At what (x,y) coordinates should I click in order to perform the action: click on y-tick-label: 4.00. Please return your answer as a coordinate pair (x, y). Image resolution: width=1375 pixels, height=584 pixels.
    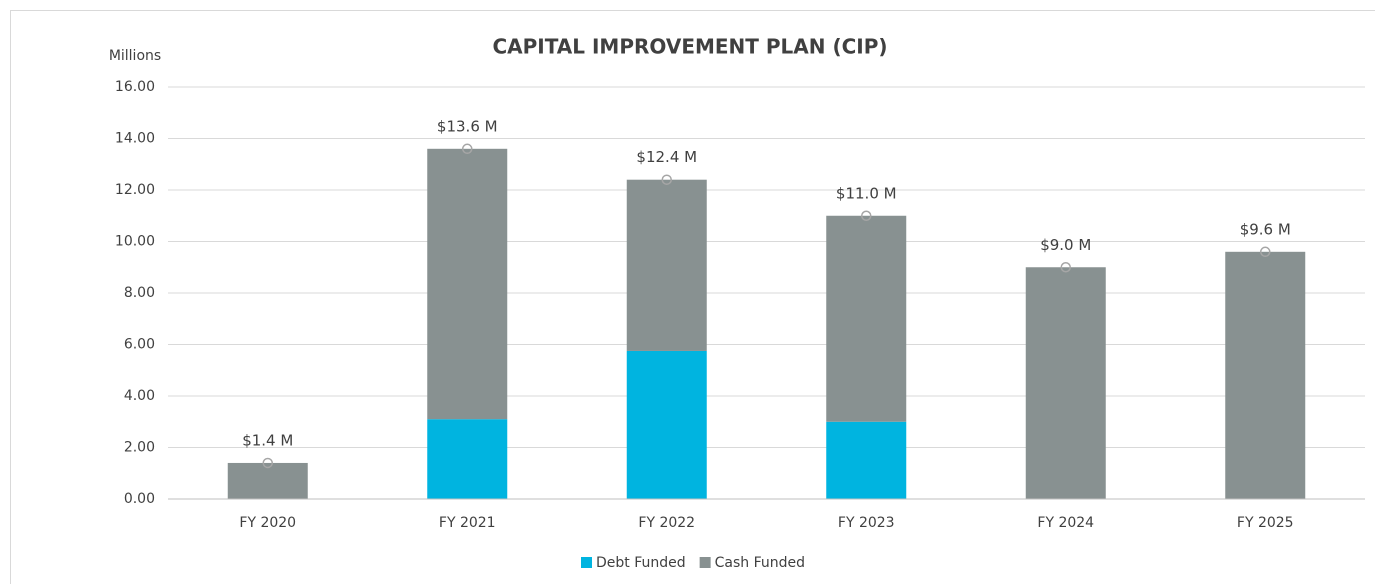
    Looking at the image, I should click on (139, 396).